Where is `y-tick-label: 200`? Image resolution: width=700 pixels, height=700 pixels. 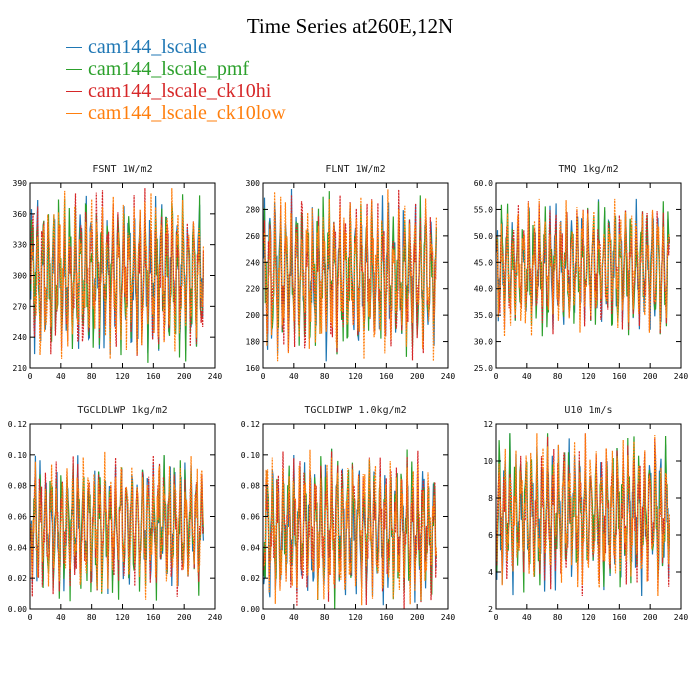 y-tick-label: 200 is located at coordinates (253, 315).